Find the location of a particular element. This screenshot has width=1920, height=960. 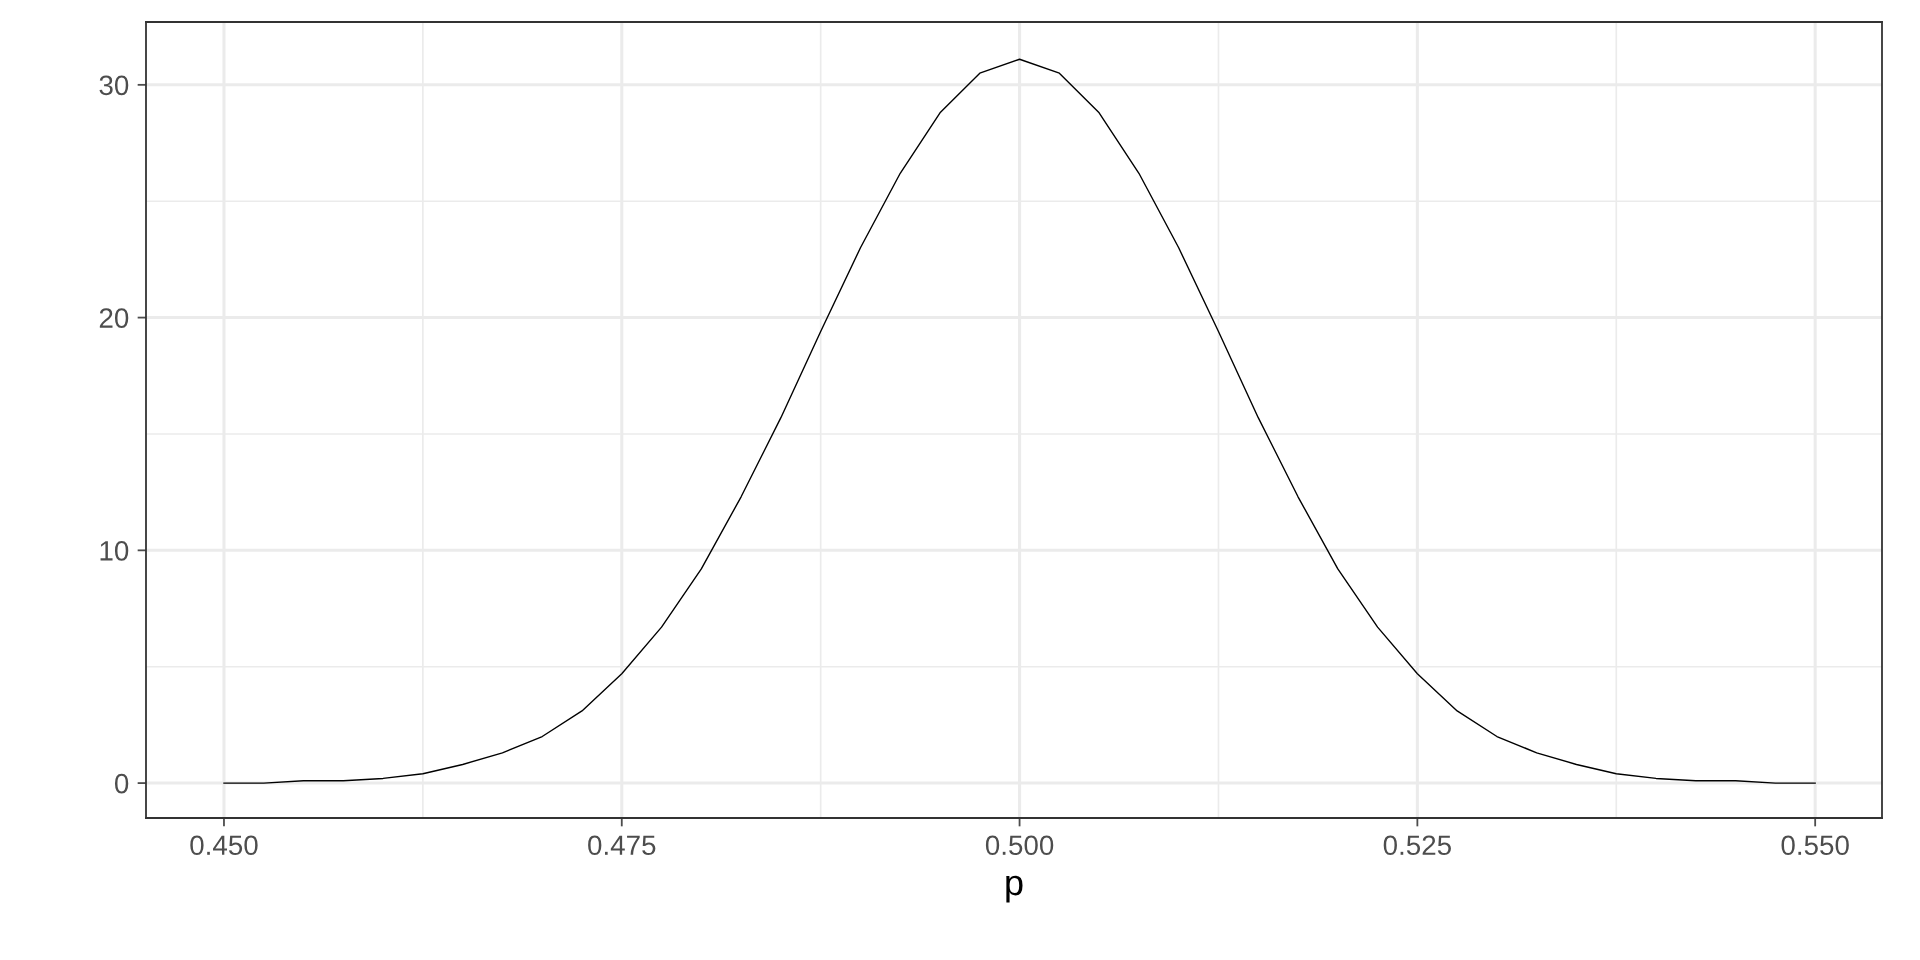

x-tick-label: 0.550 is located at coordinates (1815, 845).